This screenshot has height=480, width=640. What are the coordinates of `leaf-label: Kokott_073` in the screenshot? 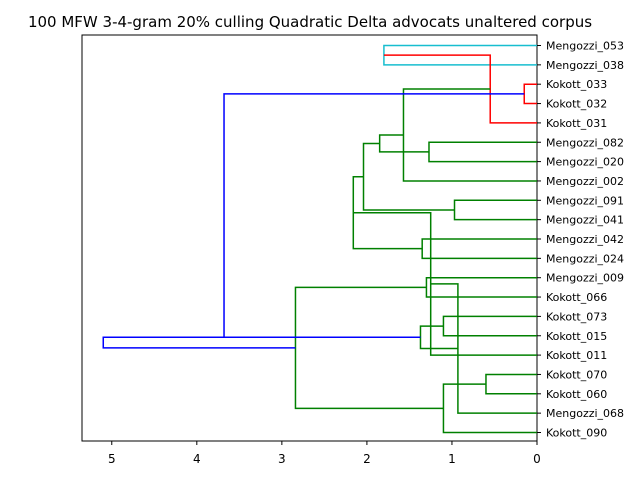 It's located at (576, 316).